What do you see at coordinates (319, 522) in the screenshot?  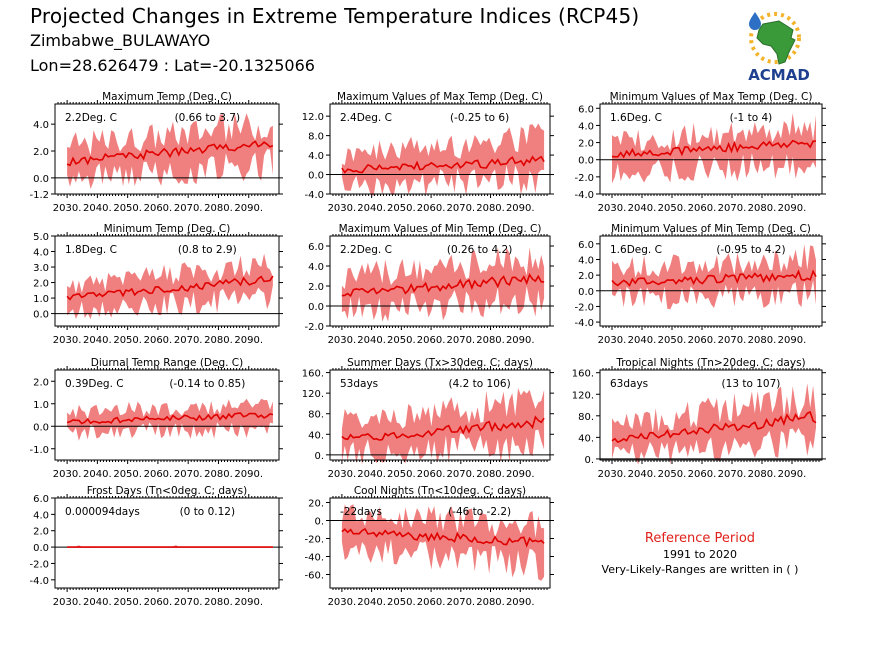 I see `y-tick-label: 0.` at bounding box center [319, 522].